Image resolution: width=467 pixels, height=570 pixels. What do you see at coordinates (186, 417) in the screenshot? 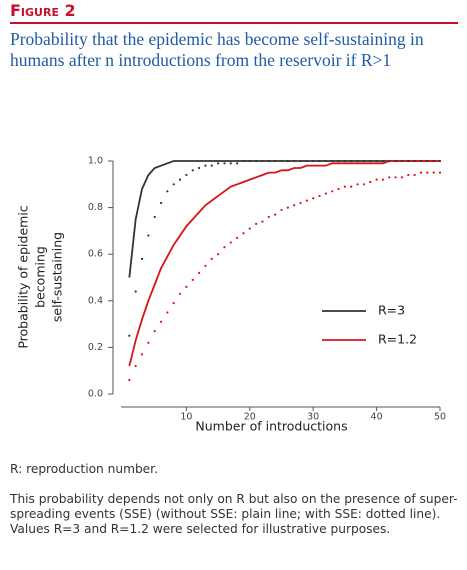
I see `x-tick-label: 10` at bounding box center [186, 417].